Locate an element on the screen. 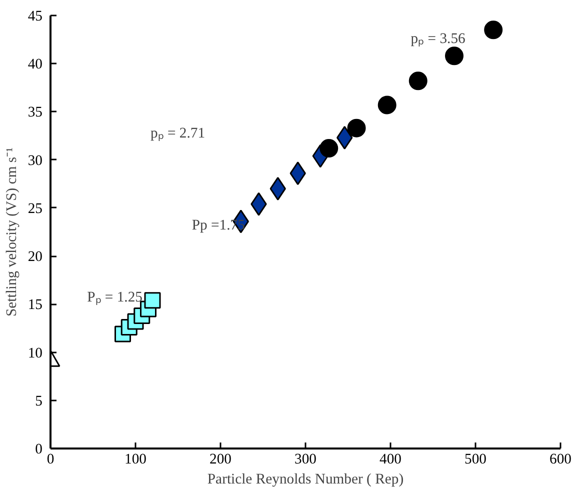  x-tick-label: 500 is located at coordinates (475, 460).